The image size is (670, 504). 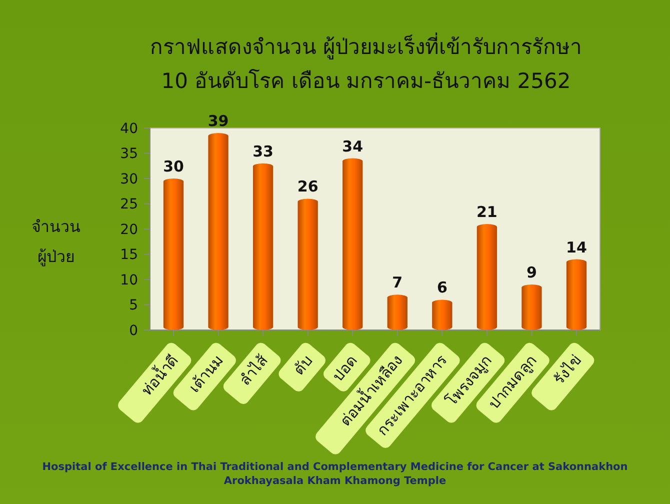 I want to click on x-tick-label: ตับ, so click(x=303, y=364).